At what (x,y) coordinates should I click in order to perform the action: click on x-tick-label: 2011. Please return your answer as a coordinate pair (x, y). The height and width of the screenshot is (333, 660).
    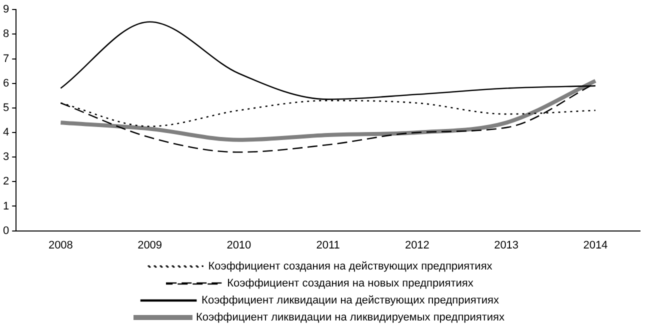
    Looking at the image, I should click on (328, 245).